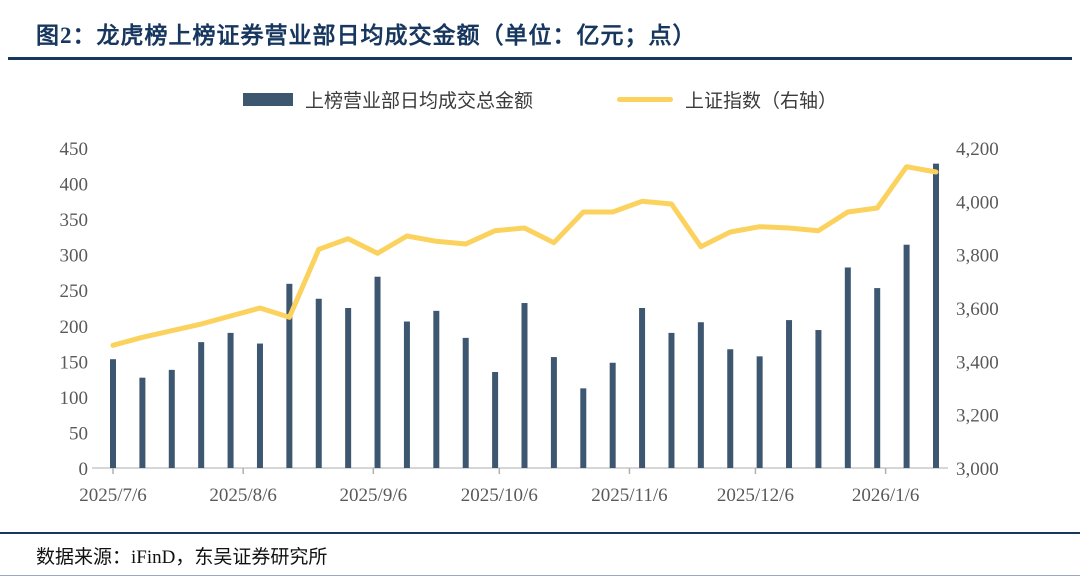 This screenshot has width=1080, height=578. Describe the element at coordinates (645, 99) in the screenshot. I see `line-series-swatch-icon` at that location.